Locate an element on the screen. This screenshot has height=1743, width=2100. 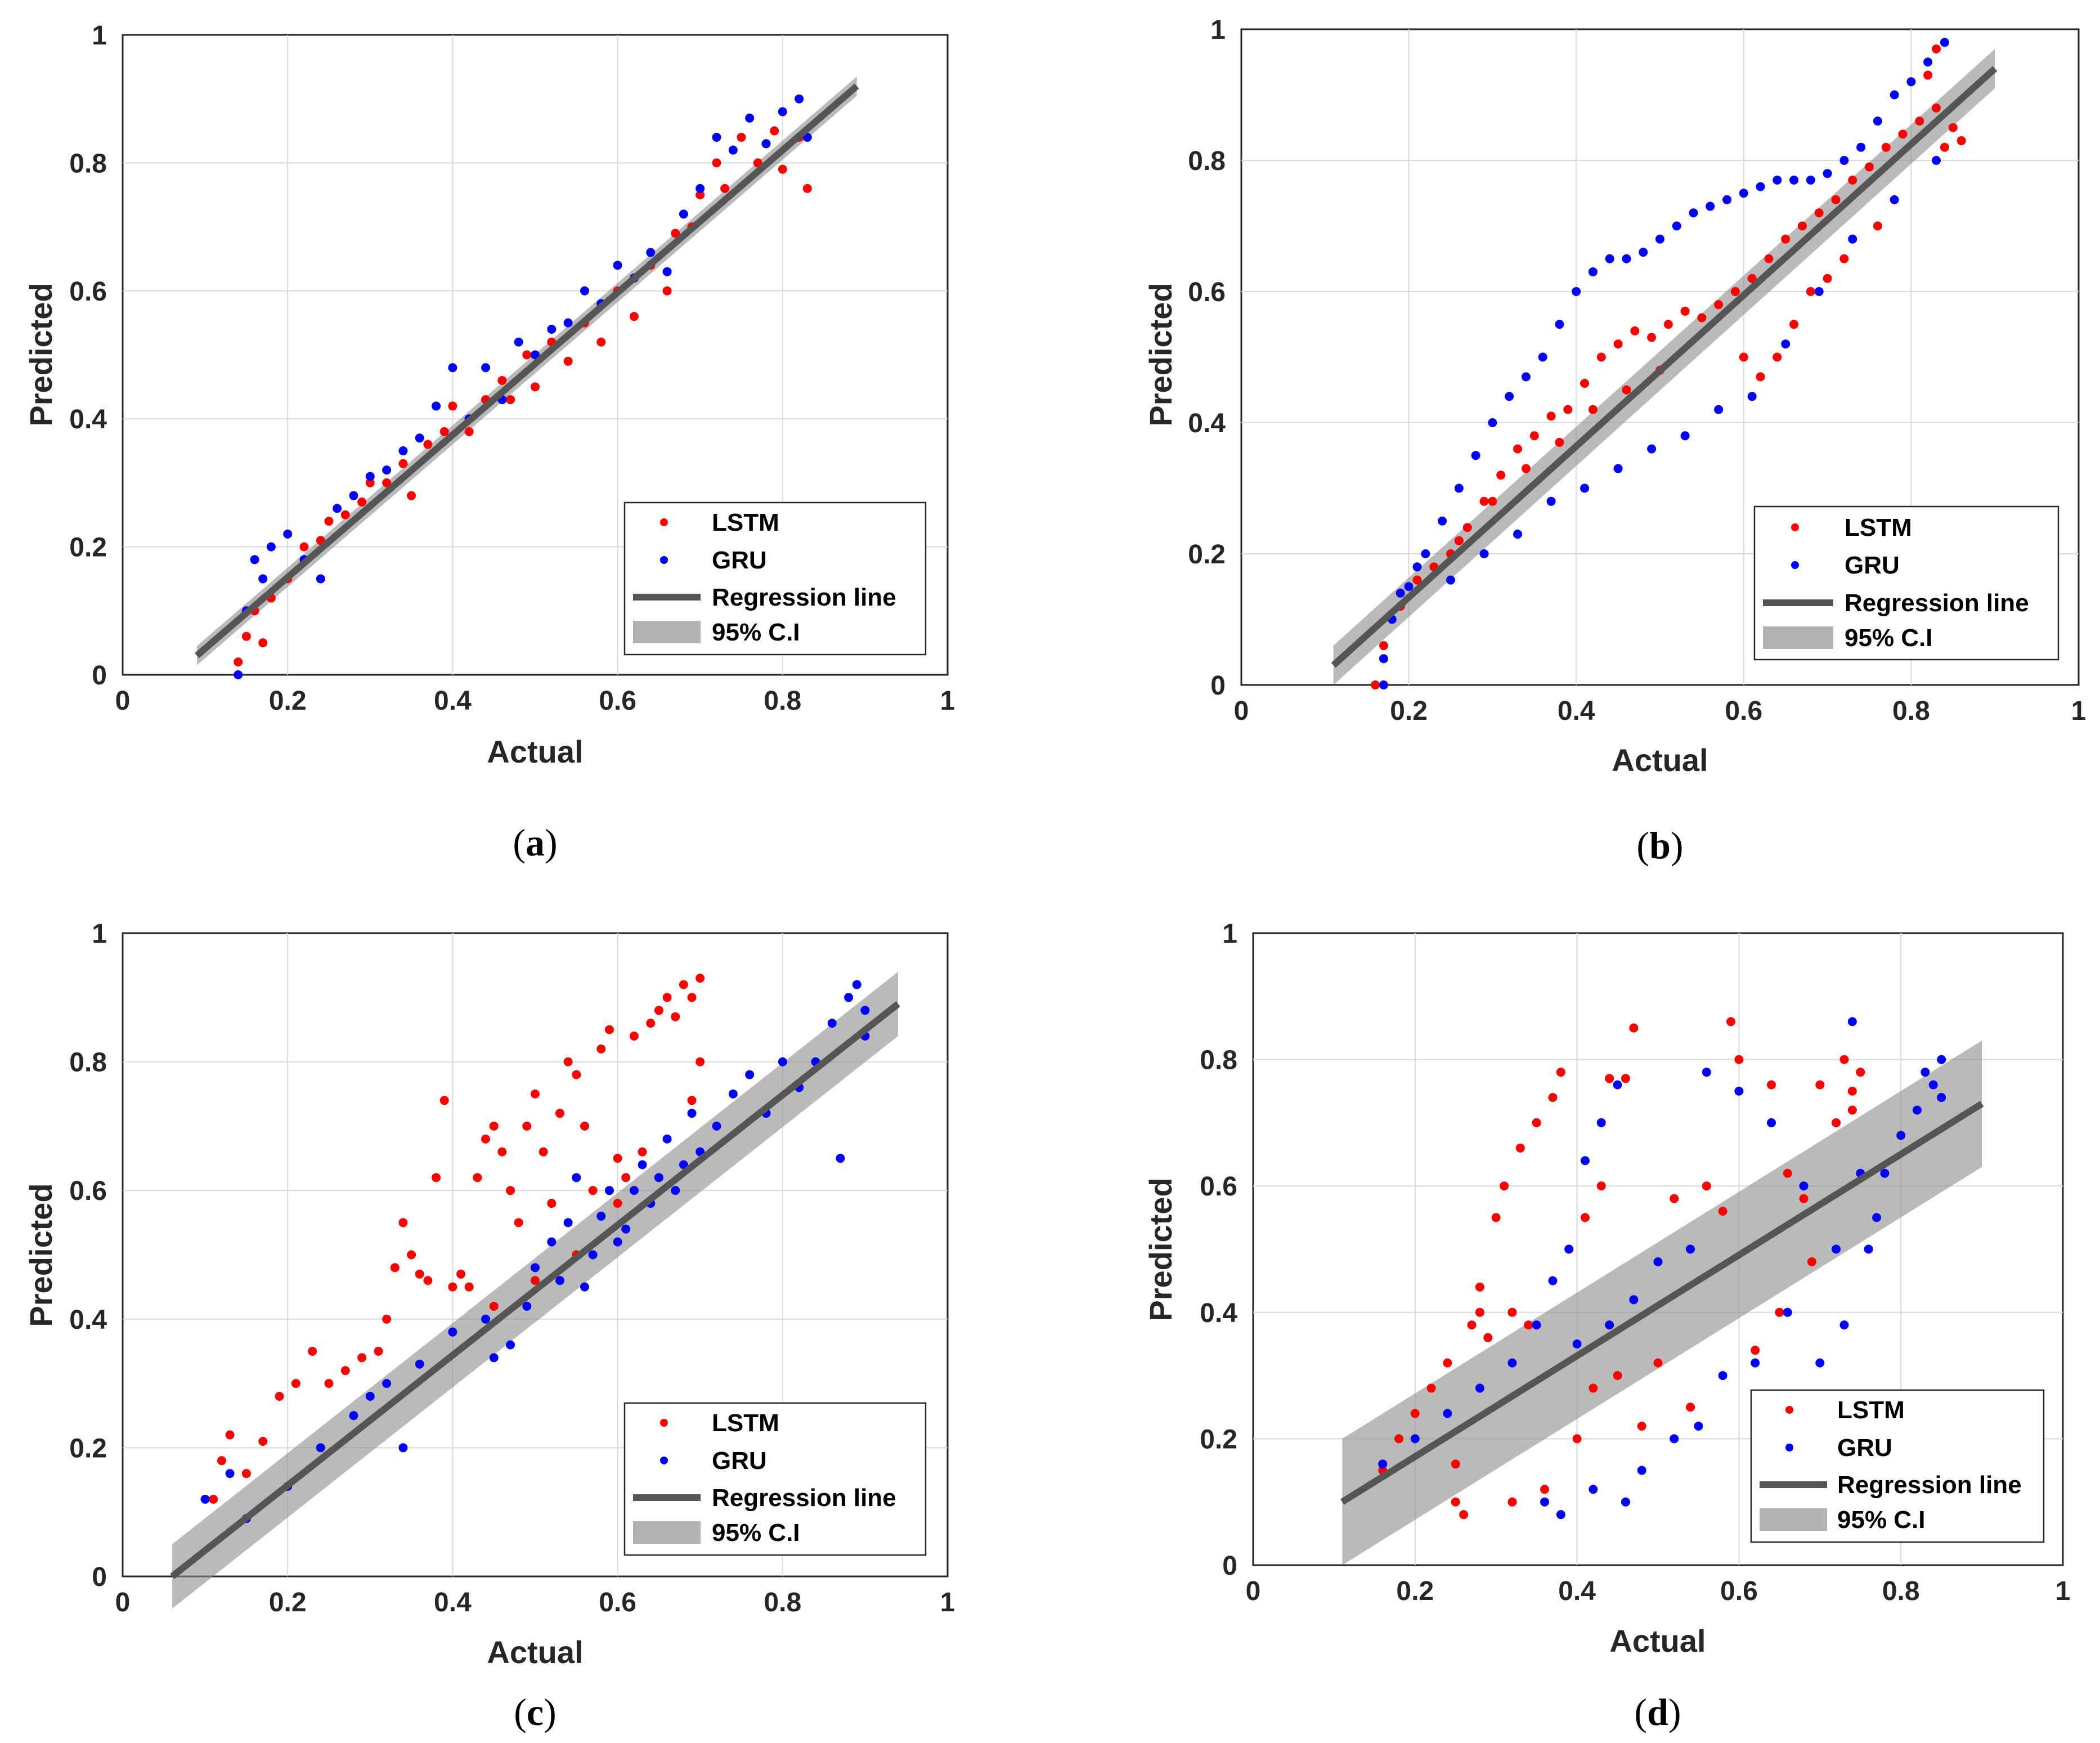
regression-layer is located at coordinates (1665, 367).